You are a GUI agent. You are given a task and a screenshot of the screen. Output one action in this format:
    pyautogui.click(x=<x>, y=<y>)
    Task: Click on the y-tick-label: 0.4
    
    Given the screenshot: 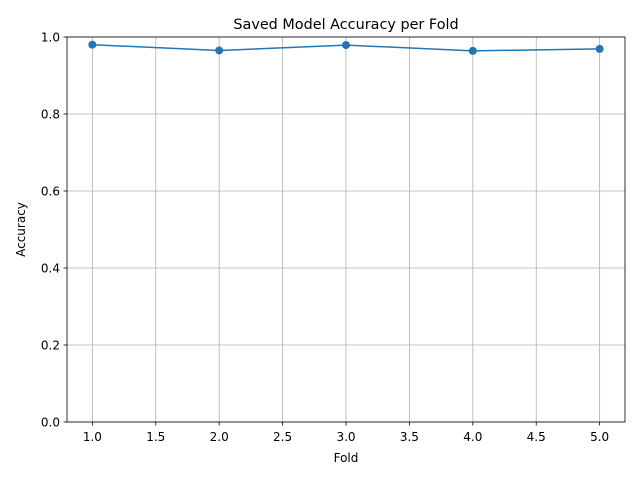 What is the action you would take?
    pyautogui.click(x=50, y=268)
    